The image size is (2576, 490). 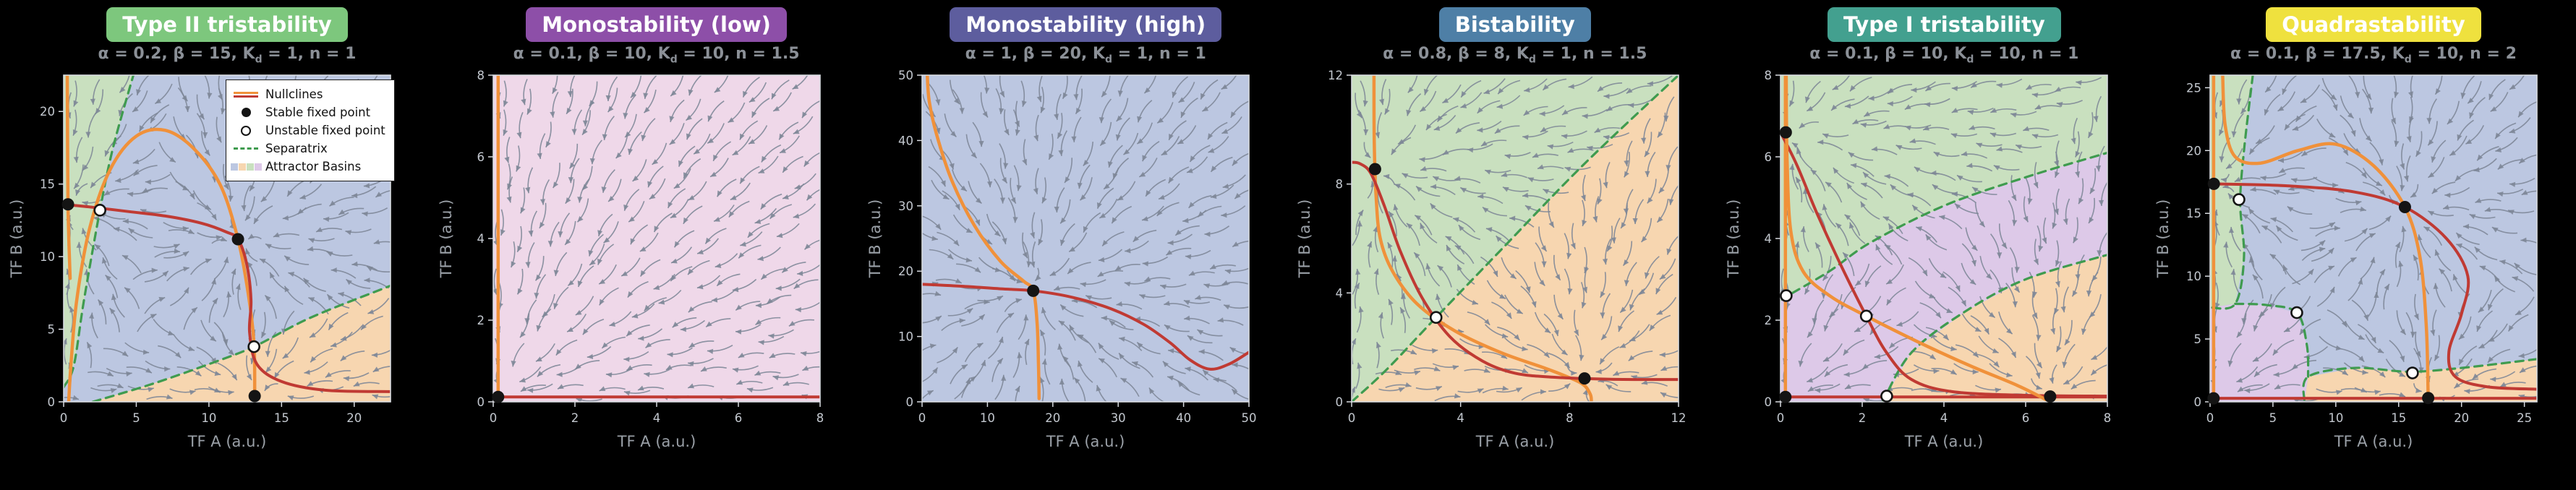 I want to click on panel-title-badge: Quadrastability, so click(x=2373, y=24).